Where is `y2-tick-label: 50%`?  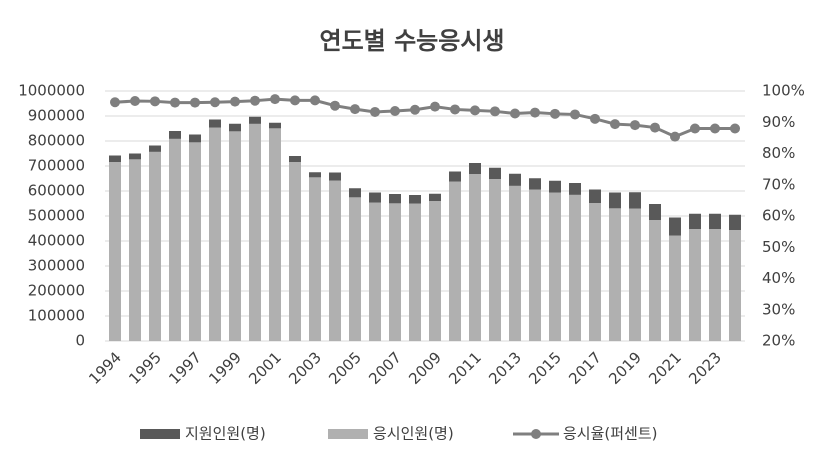 y2-tick-label: 50% is located at coordinates (778, 247).